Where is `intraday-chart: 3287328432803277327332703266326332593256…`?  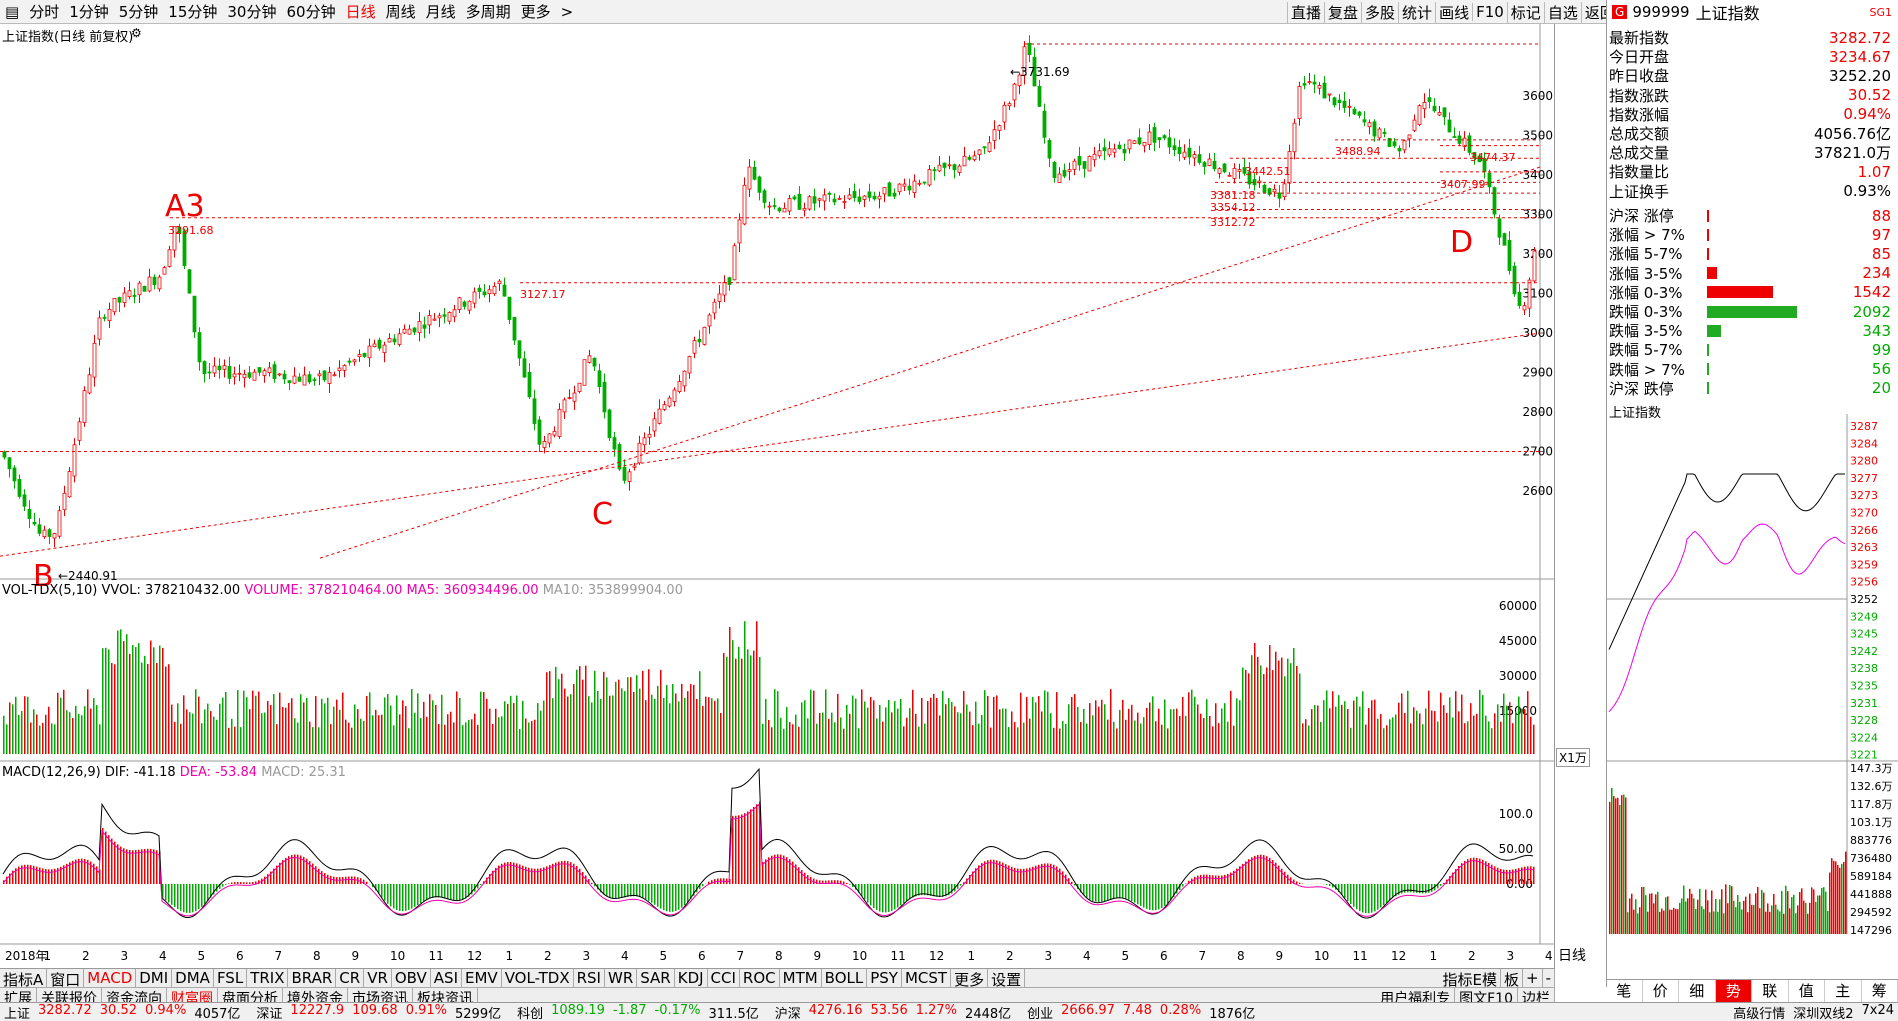 intraday-chart: 3287328432803277327332703266326332593256… is located at coordinates (1752, 694).